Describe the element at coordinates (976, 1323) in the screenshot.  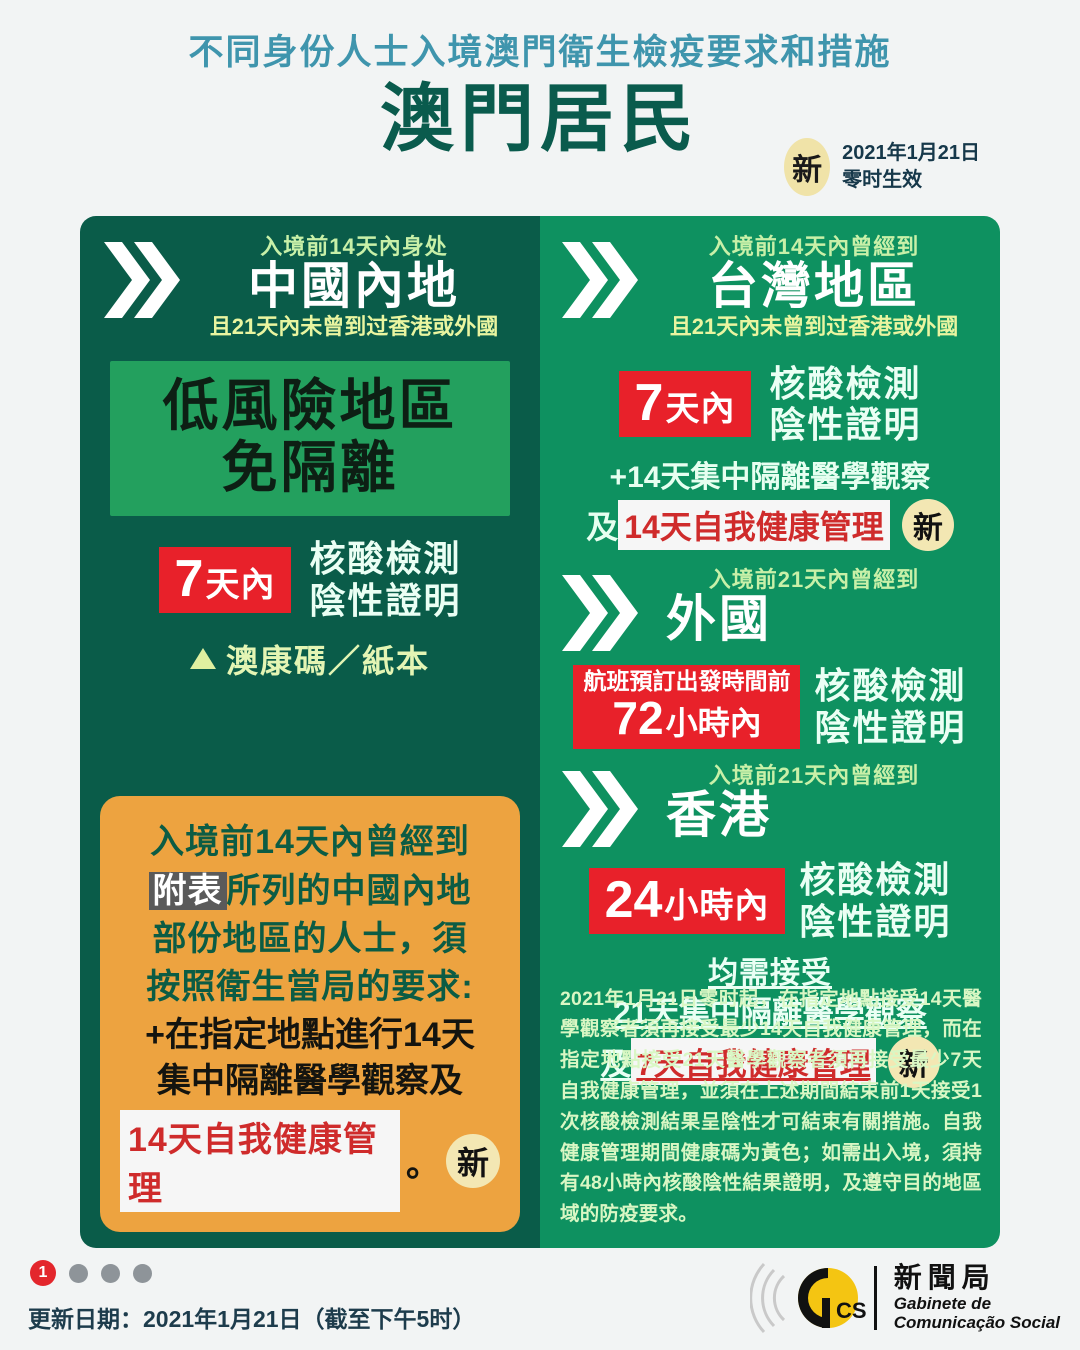
I see `gcs-logo-pt-line2: Comunicação Social` at that location.